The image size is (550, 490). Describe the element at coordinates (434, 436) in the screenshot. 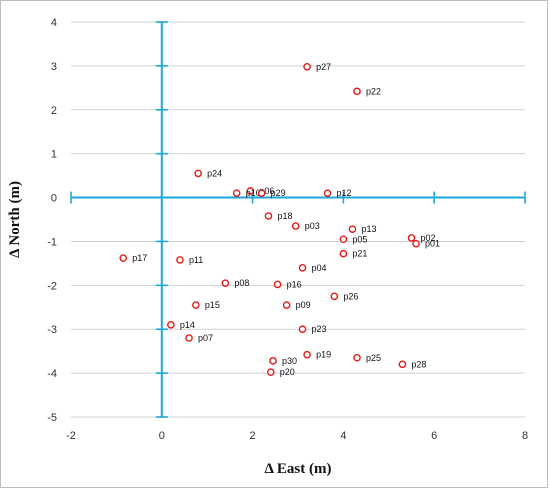

I see `x-tick-label-4: 6` at that location.